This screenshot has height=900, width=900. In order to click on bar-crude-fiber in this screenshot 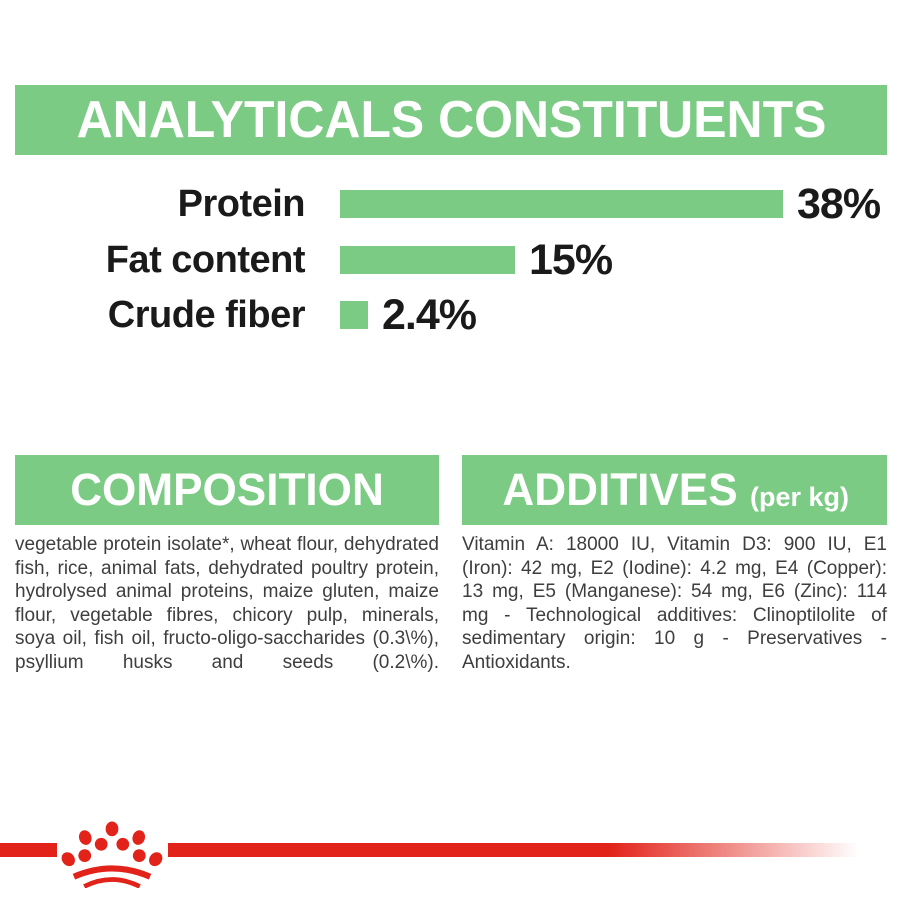, I will do `click(354, 315)`.